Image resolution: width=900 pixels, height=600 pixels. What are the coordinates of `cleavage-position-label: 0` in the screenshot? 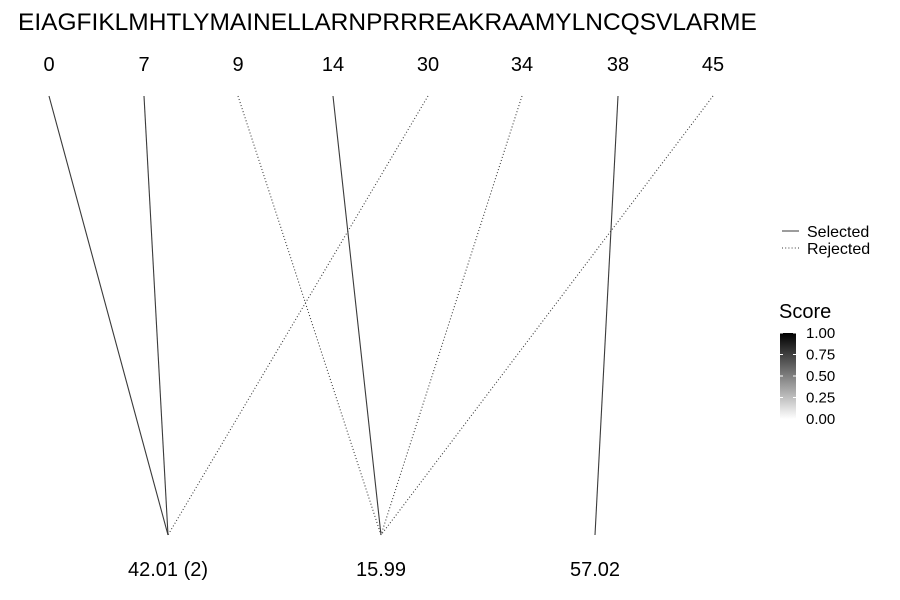 It's located at (48, 65).